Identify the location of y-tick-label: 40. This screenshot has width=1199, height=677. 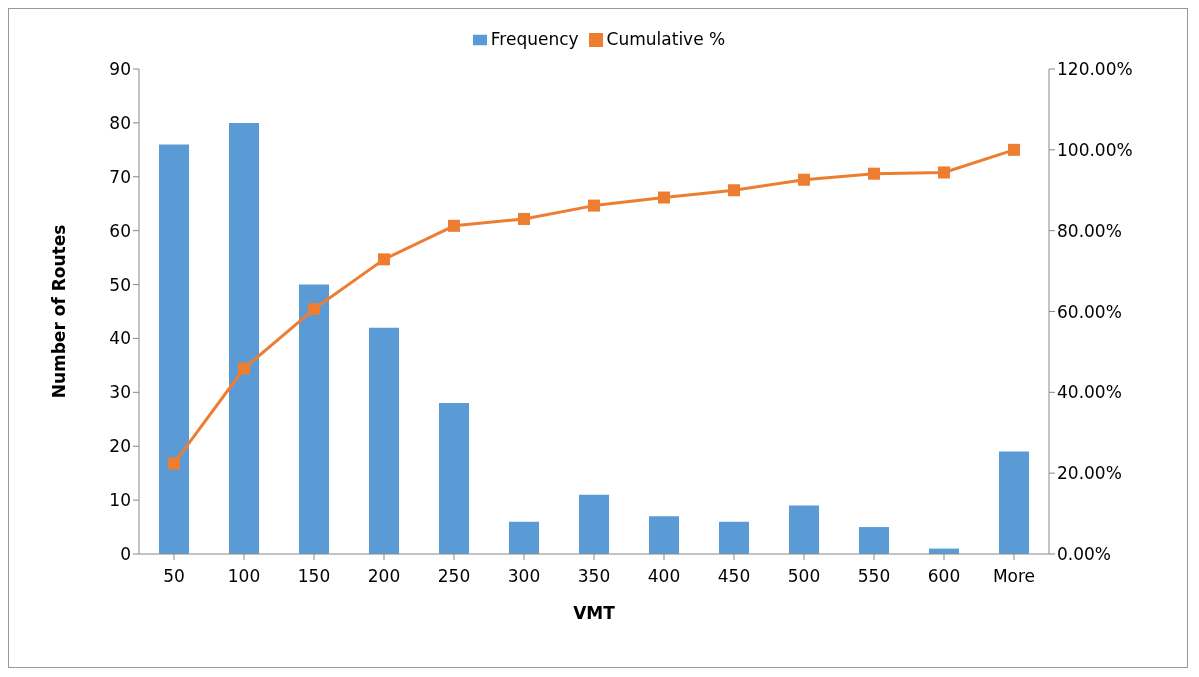
(120, 338).